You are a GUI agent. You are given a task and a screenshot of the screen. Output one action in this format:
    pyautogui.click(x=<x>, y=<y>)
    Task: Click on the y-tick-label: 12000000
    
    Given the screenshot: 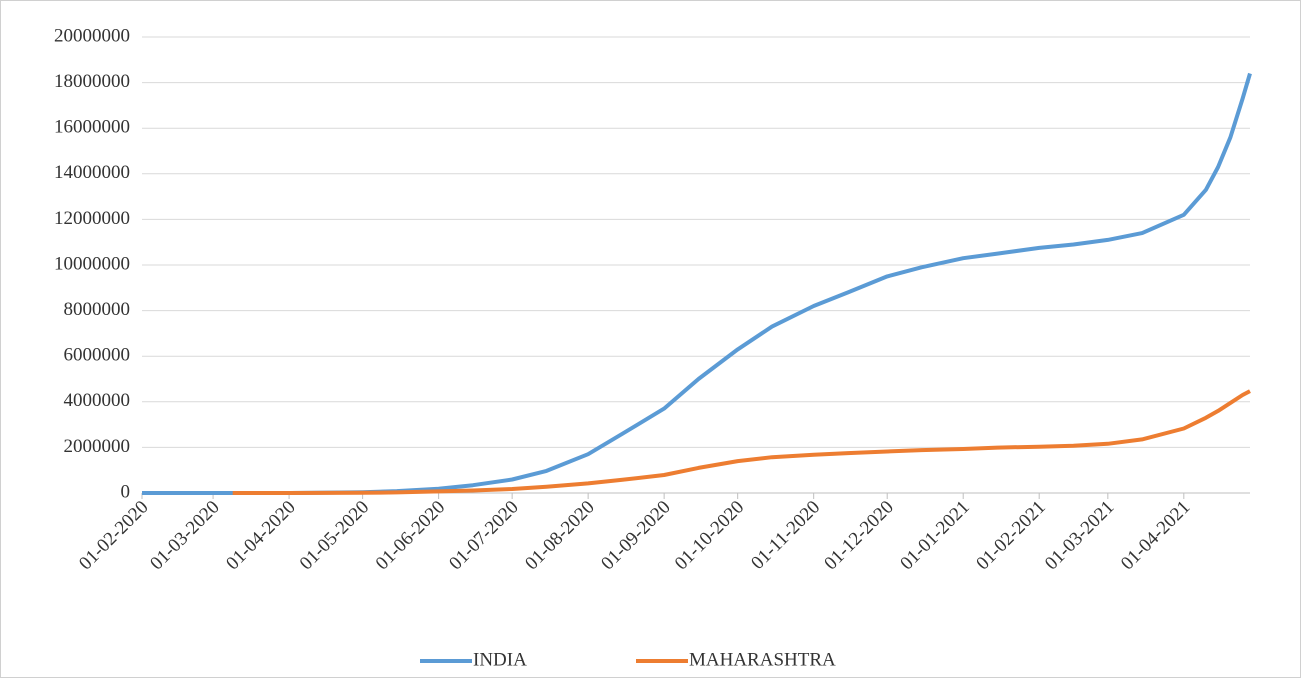 What is the action you would take?
    pyautogui.click(x=92, y=218)
    